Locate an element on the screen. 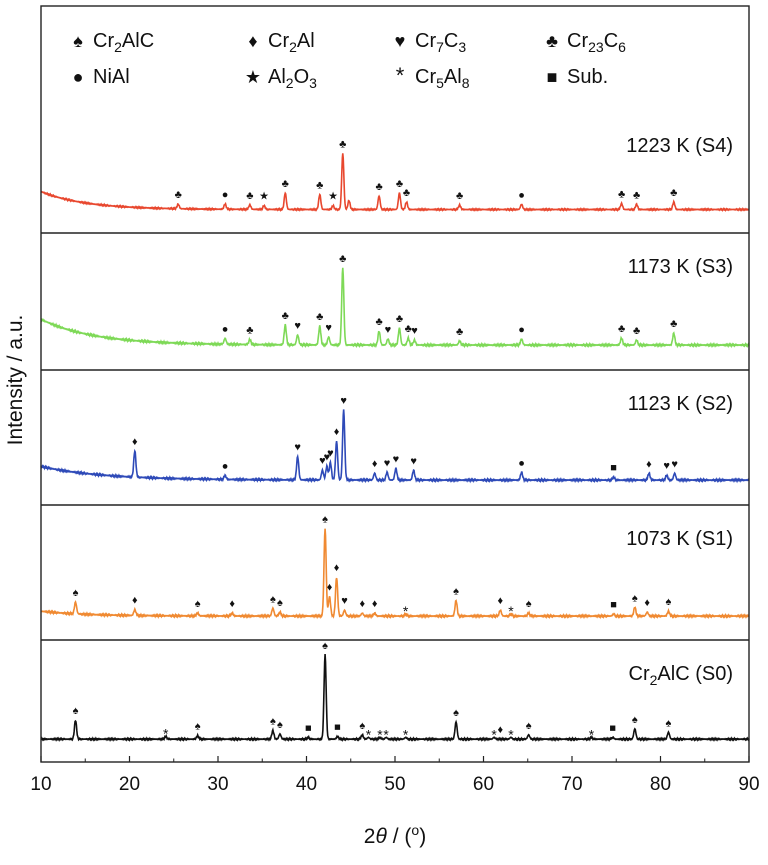  x-axis-label: 2θ / (o) is located at coordinates (395, 835).